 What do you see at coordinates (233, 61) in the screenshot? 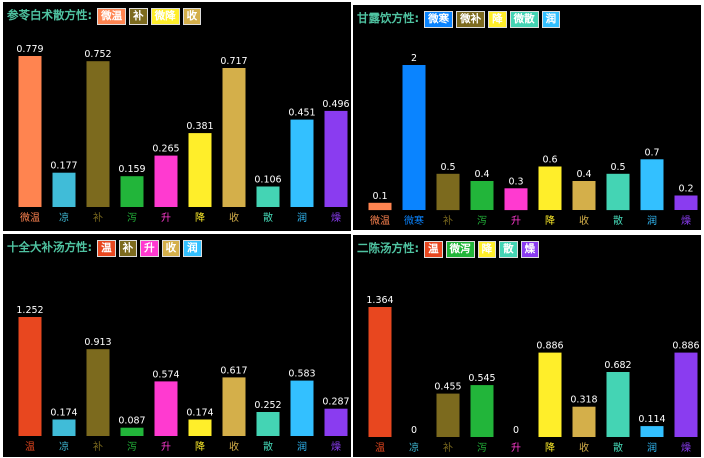
I see `data-label: 0.717` at bounding box center [233, 61].